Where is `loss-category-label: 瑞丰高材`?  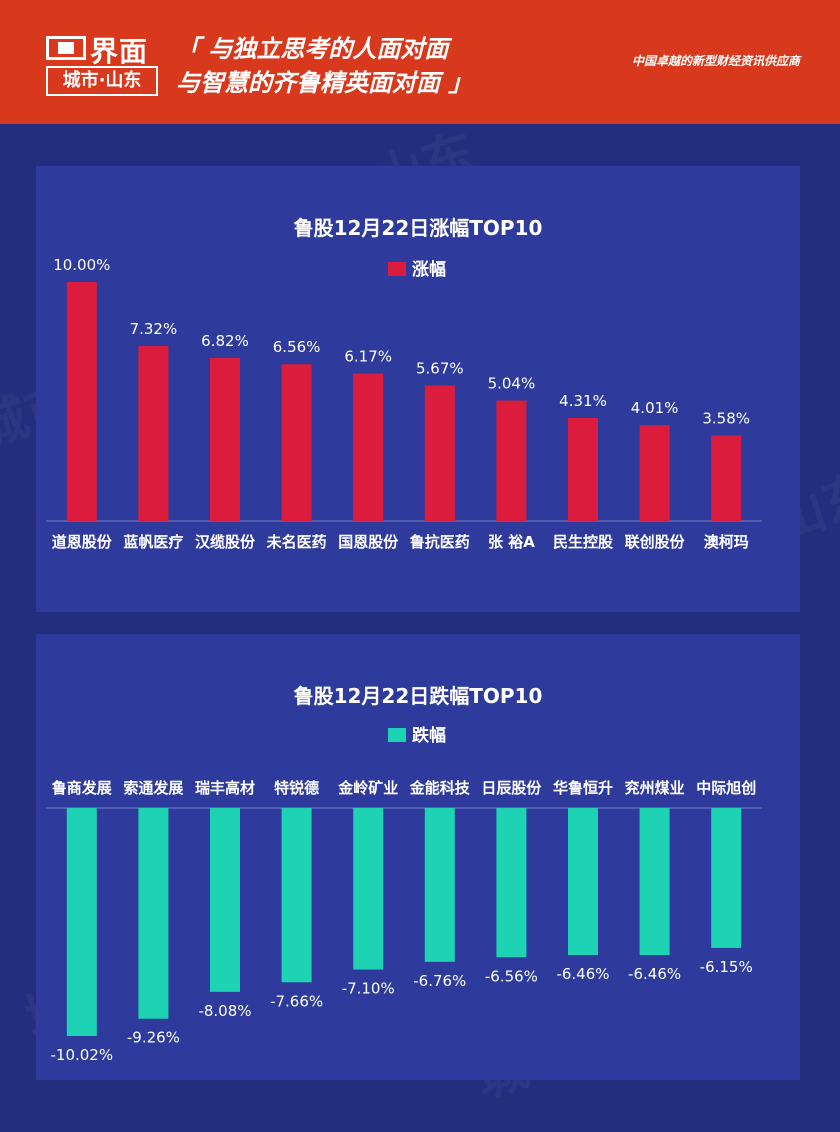
loss-category-label: 瑞丰高材 is located at coordinates (225, 788).